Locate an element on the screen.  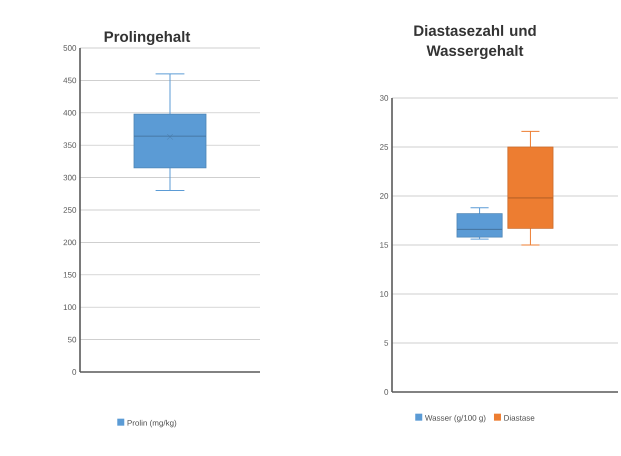
legend-label: Prolin (mg/kg) is located at coordinates (152, 424).